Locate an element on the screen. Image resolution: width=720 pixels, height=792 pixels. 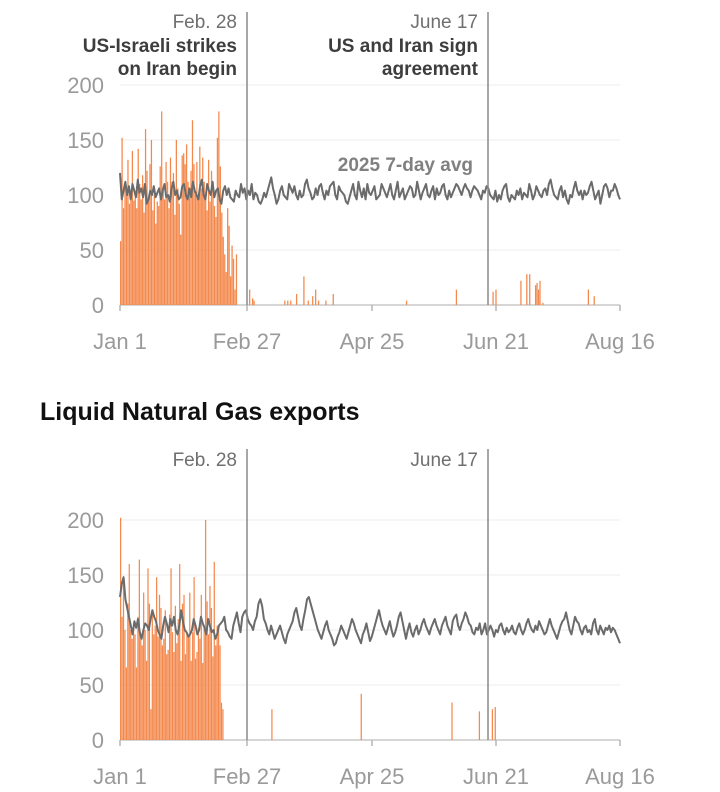
event-label: US and Iran sign is located at coordinates (403, 46).